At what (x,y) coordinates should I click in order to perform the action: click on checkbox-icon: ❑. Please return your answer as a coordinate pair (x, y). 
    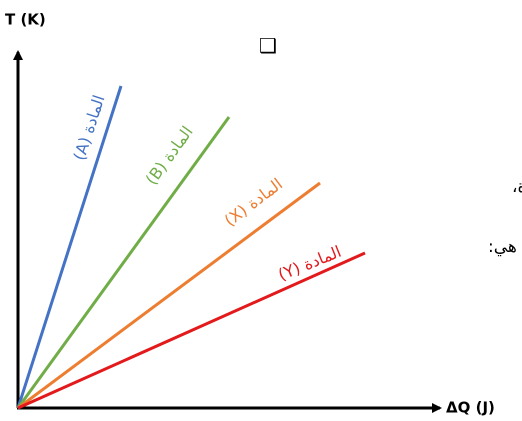
    Looking at the image, I should click on (268, 46).